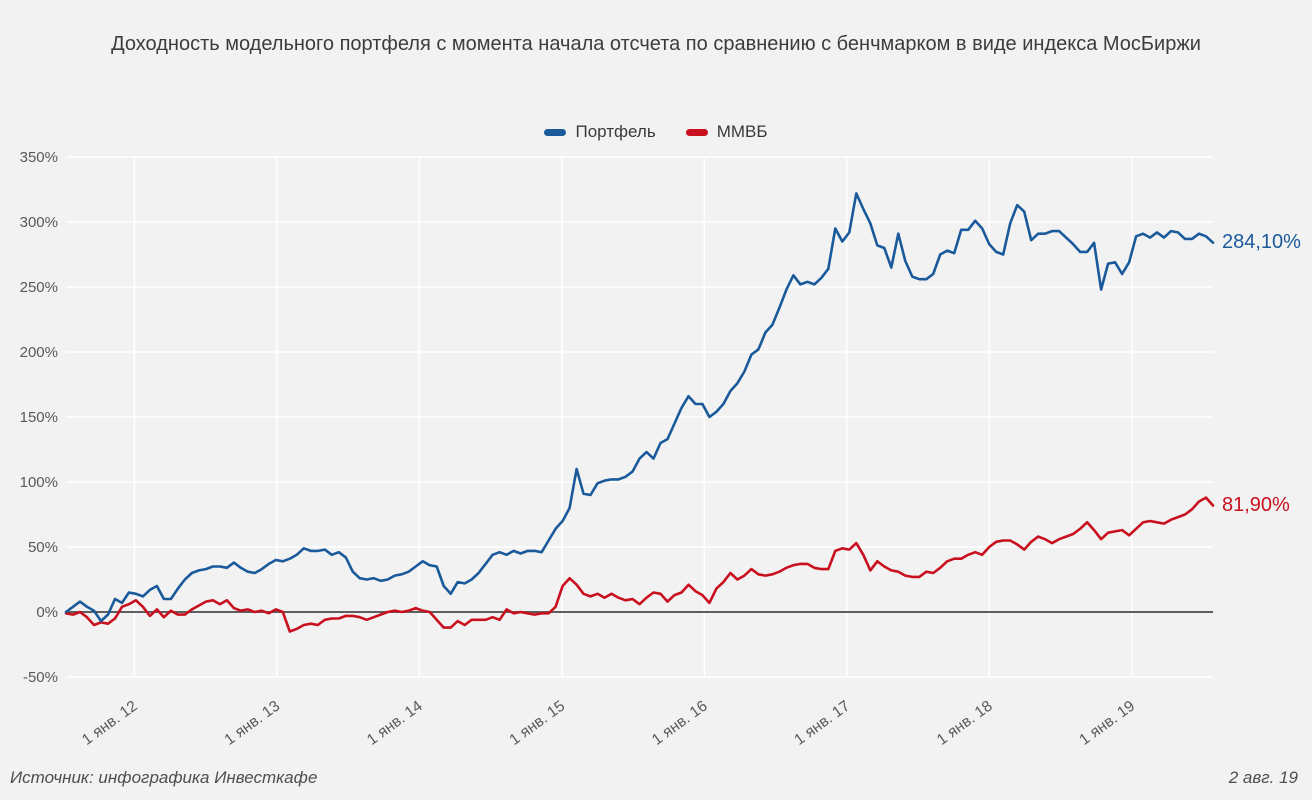  What do you see at coordinates (1263, 777) in the screenshot?
I see `chart-date: 2 авг. 19` at bounding box center [1263, 777].